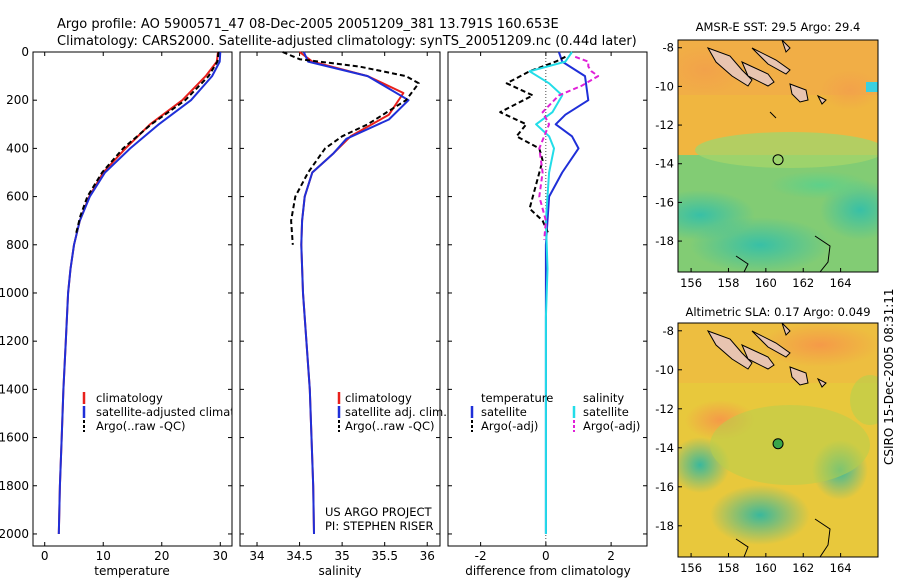  I want to click on y-tick-label: 800, so click(17, 245).